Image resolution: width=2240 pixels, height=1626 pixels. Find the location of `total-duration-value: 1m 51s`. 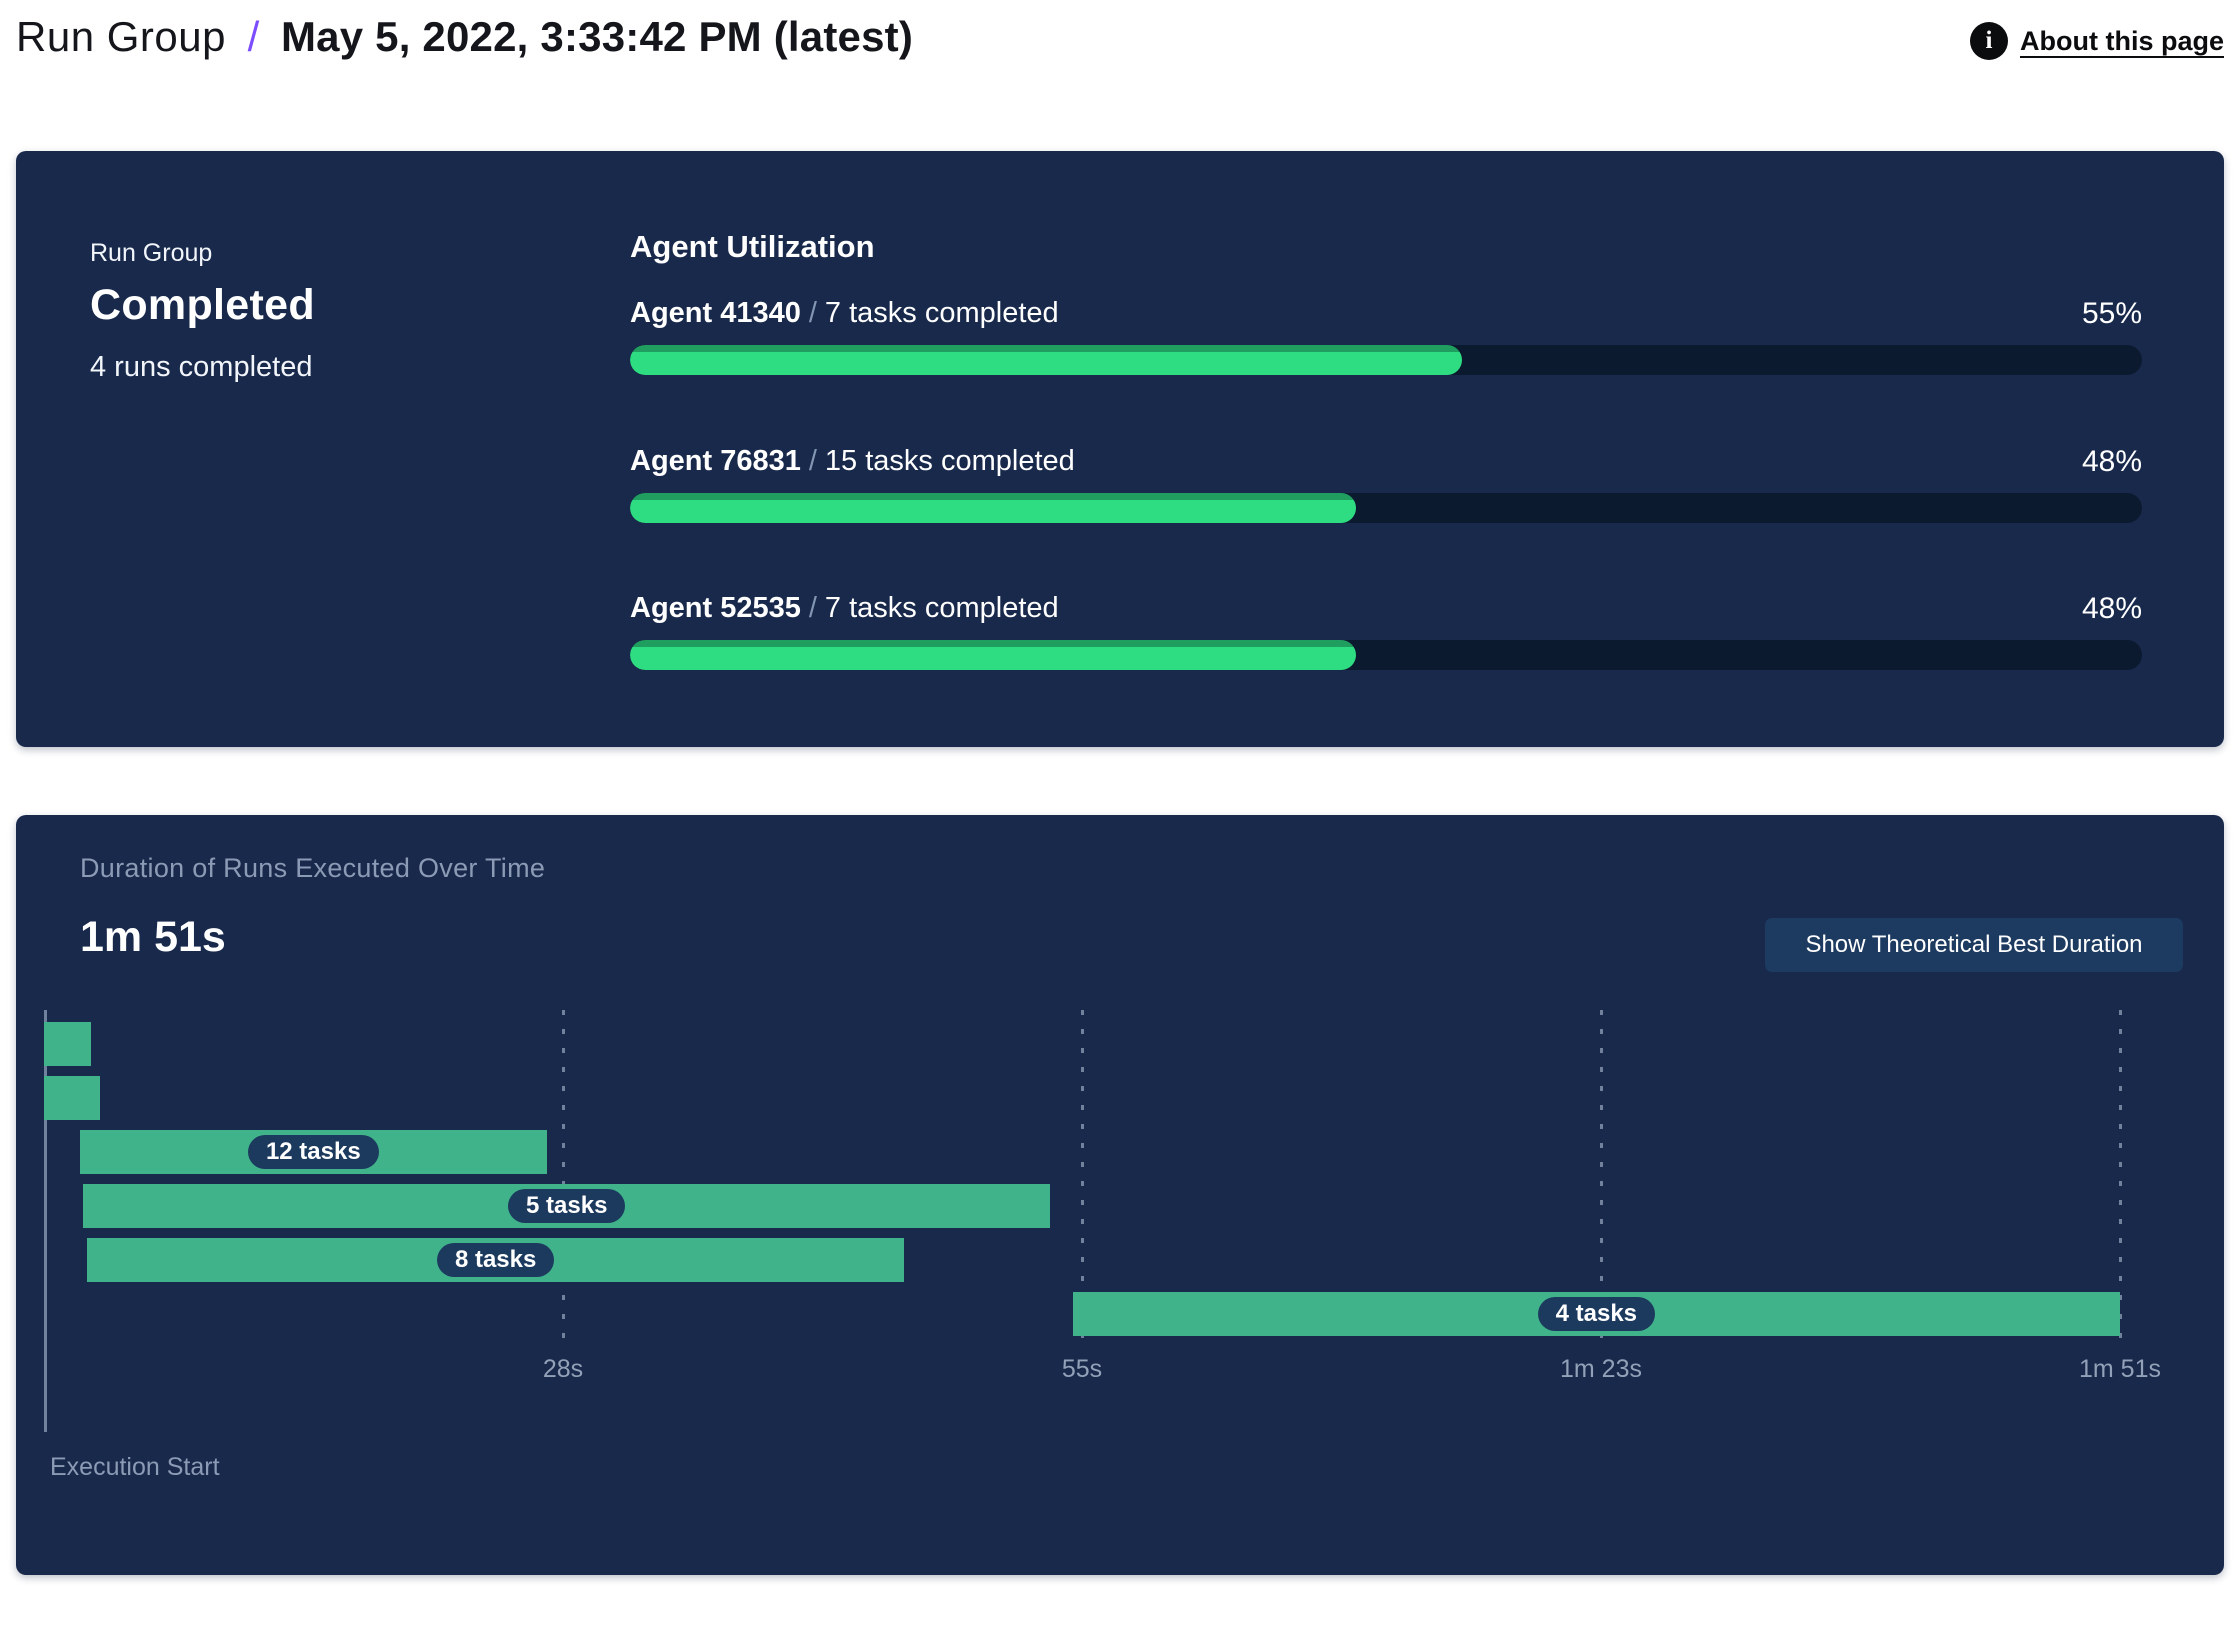

total-duration-value: 1m 51s is located at coordinates (153, 937).